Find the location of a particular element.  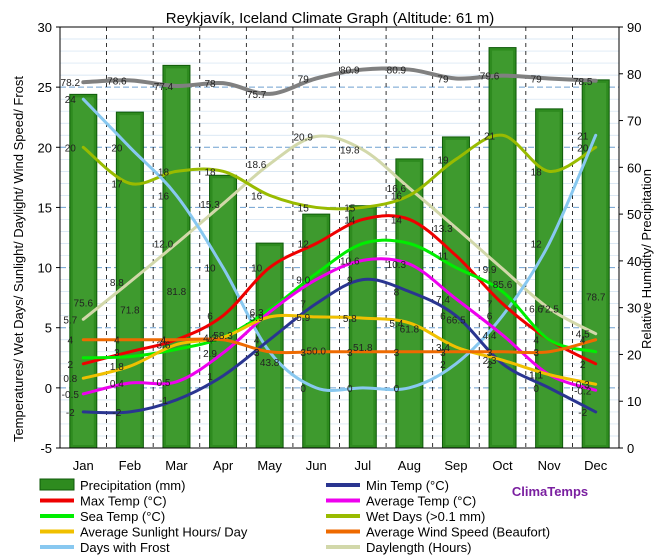

legend-label: Min Temp (°C) is located at coordinates (407, 485).